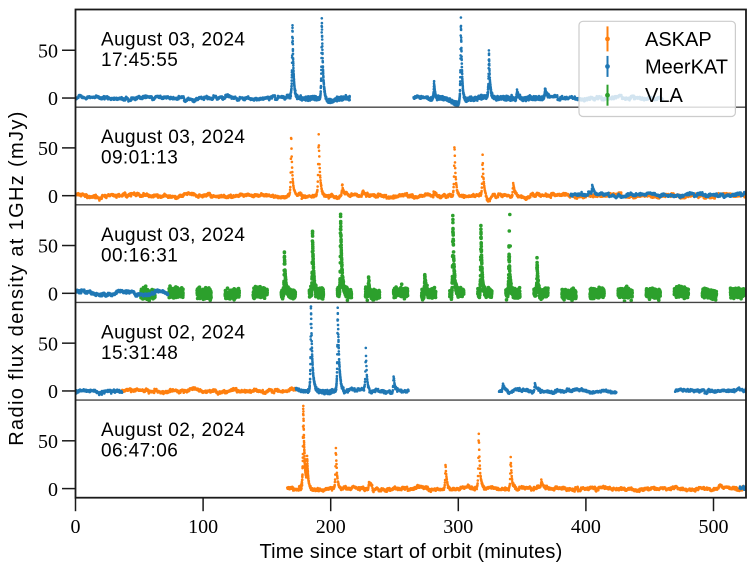 Image resolution: width=754 pixels, height=566 pixels. Describe the element at coordinates (686, 67) in the screenshot. I see `svg-text: MeerKAT` at that location.